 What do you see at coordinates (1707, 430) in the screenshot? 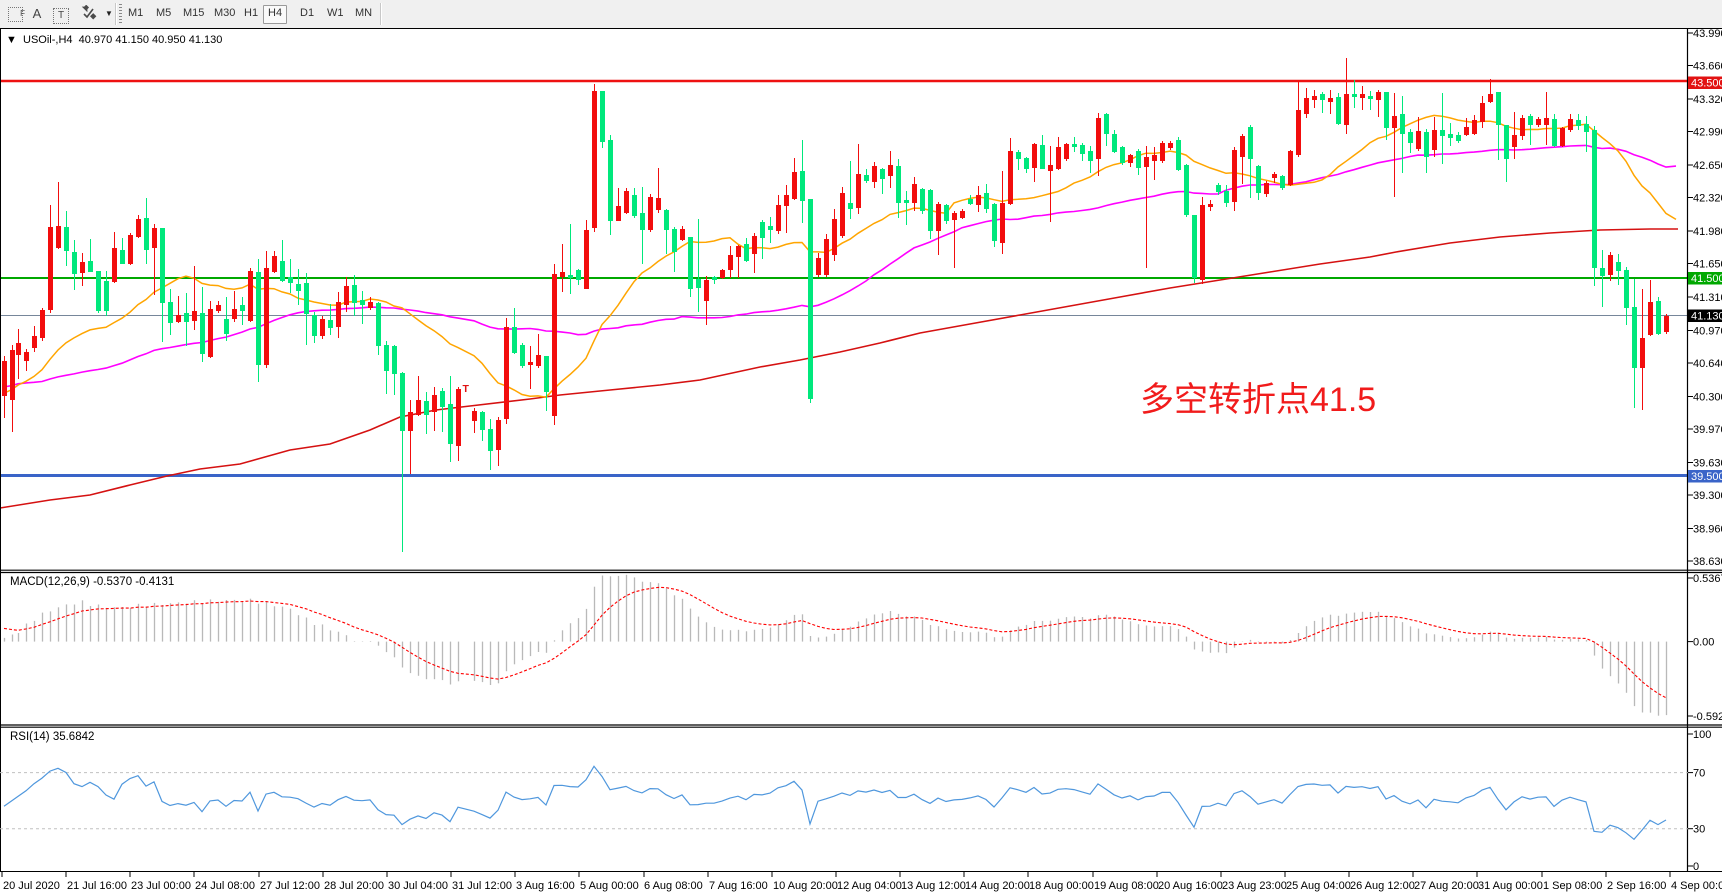
I see `svg-text: 39.970` at bounding box center [1707, 430].